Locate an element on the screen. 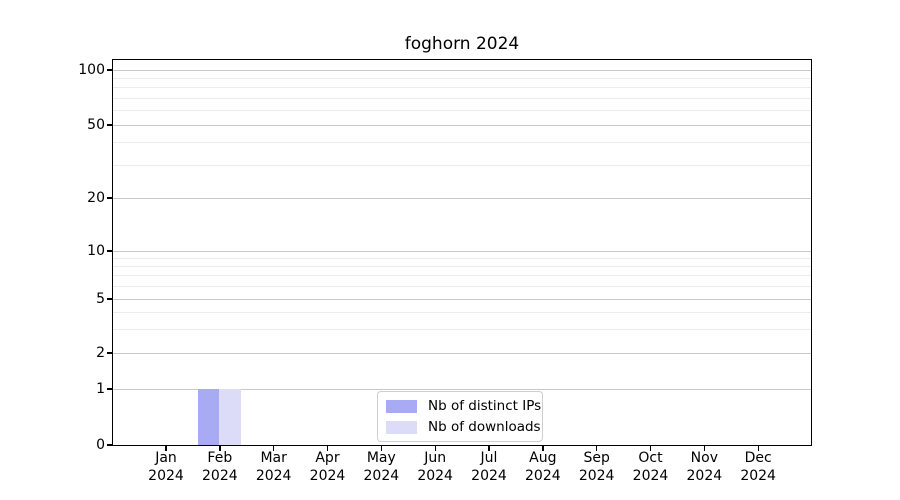 Image resolution: width=900 pixels, height=500 pixels. y-tick-label: 100 is located at coordinates (91, 69).